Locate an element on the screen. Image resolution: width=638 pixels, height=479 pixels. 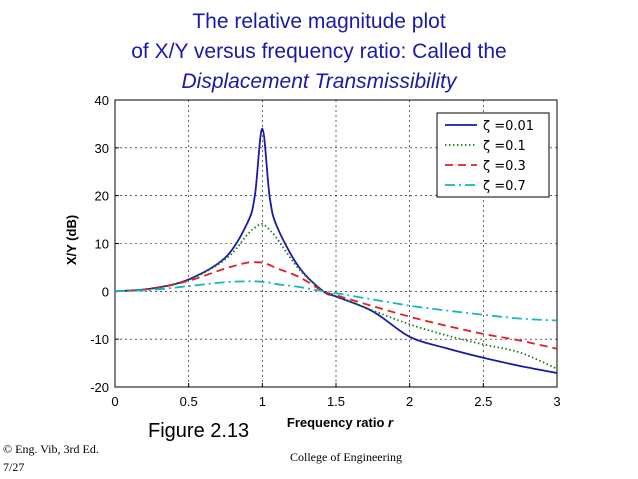
legend-entry: ζ =0.01 is located at coordinates (508, 126).